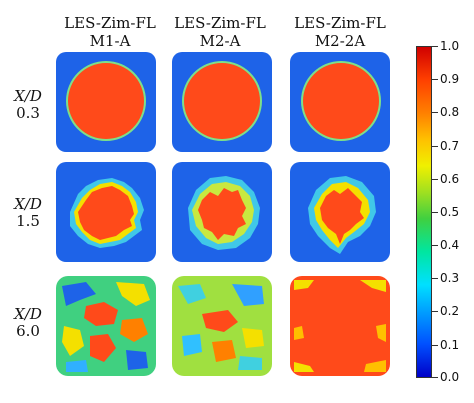 This screenshot has width=474, height=403. Describe the element at coordinates (450, 79) in the screenshot. I see `colorbar-tick-label: 0.9` at that location.